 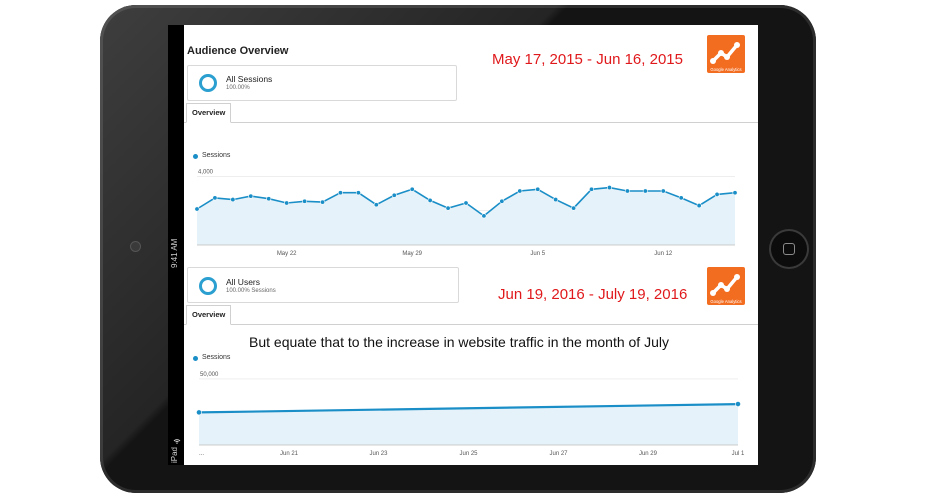 What do you see at coordinates (238, 88) in the screenshot?
I see `segment-percentage: 100.00%` at bounding box center [238, 88].